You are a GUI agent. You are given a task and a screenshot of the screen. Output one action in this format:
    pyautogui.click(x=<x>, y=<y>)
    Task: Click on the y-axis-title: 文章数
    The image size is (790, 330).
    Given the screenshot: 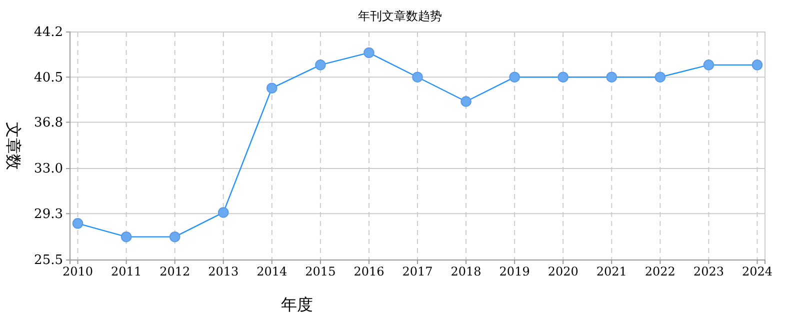 What is the action you would take?
    pyautogui.click(x=13, y=146)
    